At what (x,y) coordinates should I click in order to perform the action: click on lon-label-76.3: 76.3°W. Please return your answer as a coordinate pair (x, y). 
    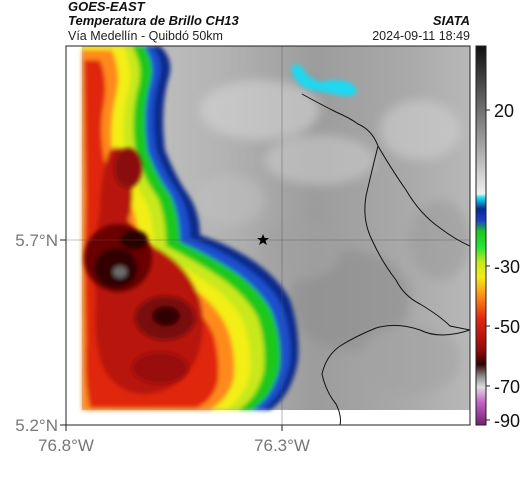
    Looking at the image, I should click on (282, 445).